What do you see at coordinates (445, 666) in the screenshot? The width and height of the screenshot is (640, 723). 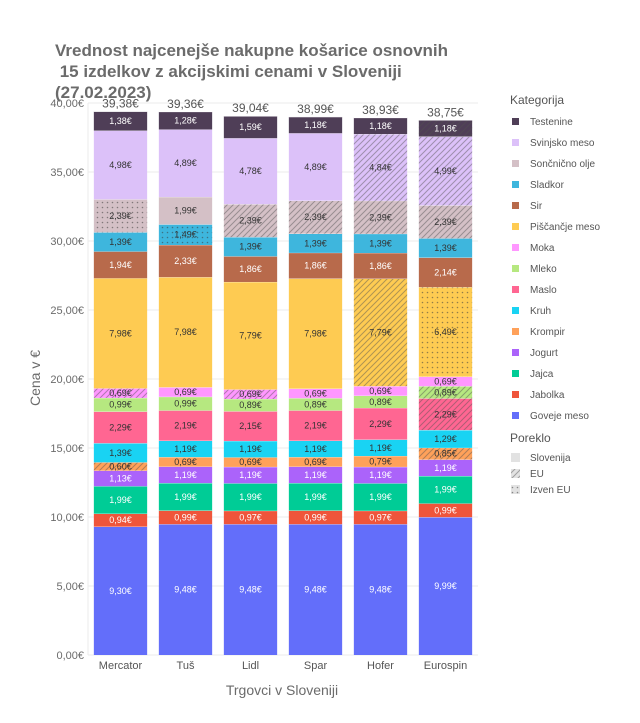 I see `x-tick-label-eurospin: Eurospin` at bounding box center [445, 666].